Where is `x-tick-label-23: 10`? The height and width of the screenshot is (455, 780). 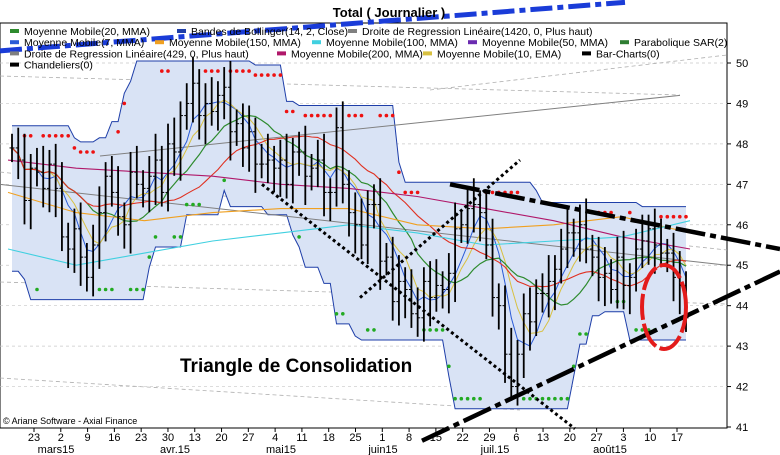
x-tick-label-23: 10 is located at coordinates (650, 438).